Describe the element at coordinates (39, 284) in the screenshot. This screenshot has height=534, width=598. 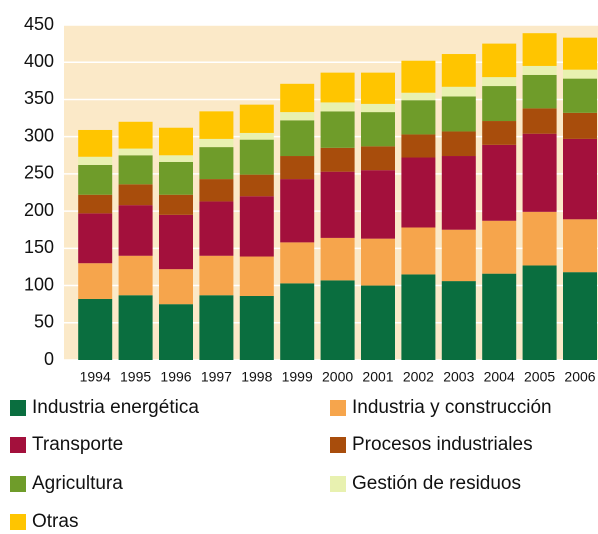
I see `y-tick-label: 100` at that location.